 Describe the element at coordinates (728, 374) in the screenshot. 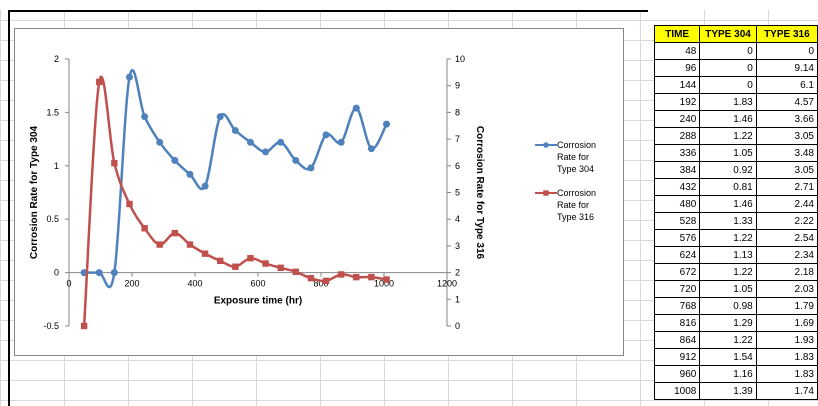

I see `cell-type-304: 1.16` at that location.